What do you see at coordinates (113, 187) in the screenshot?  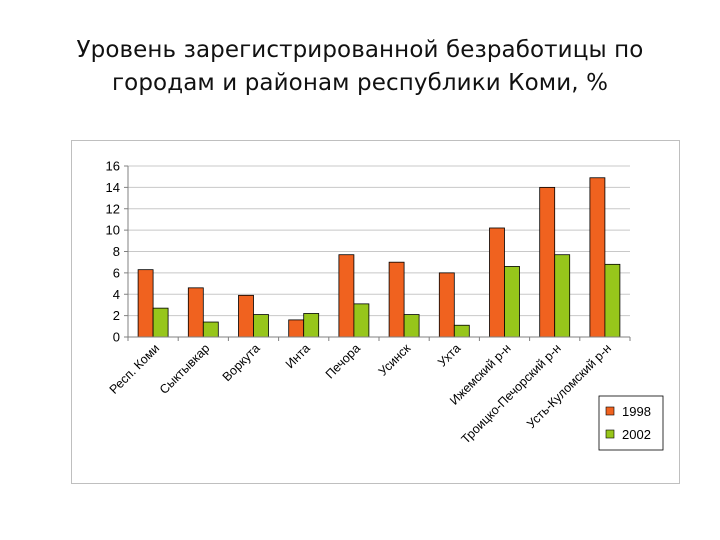 I see `y-tick-label: 14` at bounding box center [113, 187].